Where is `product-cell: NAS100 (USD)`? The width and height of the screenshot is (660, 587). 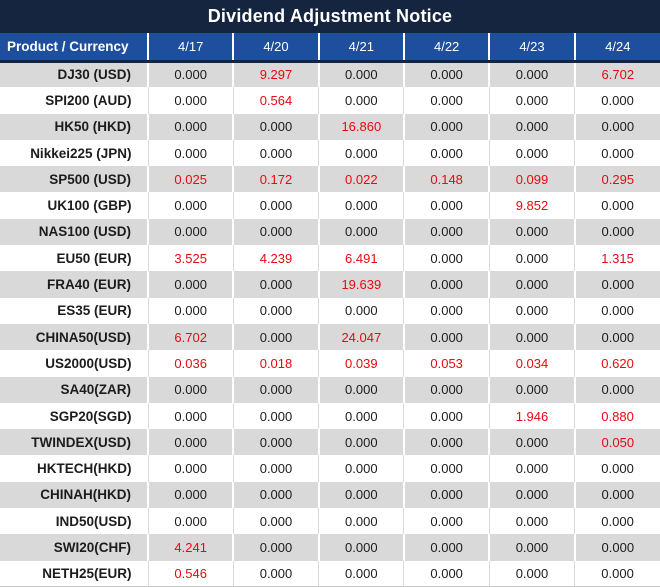 product-cell: NAS100 (USD) is located at coordinates (74, 232).